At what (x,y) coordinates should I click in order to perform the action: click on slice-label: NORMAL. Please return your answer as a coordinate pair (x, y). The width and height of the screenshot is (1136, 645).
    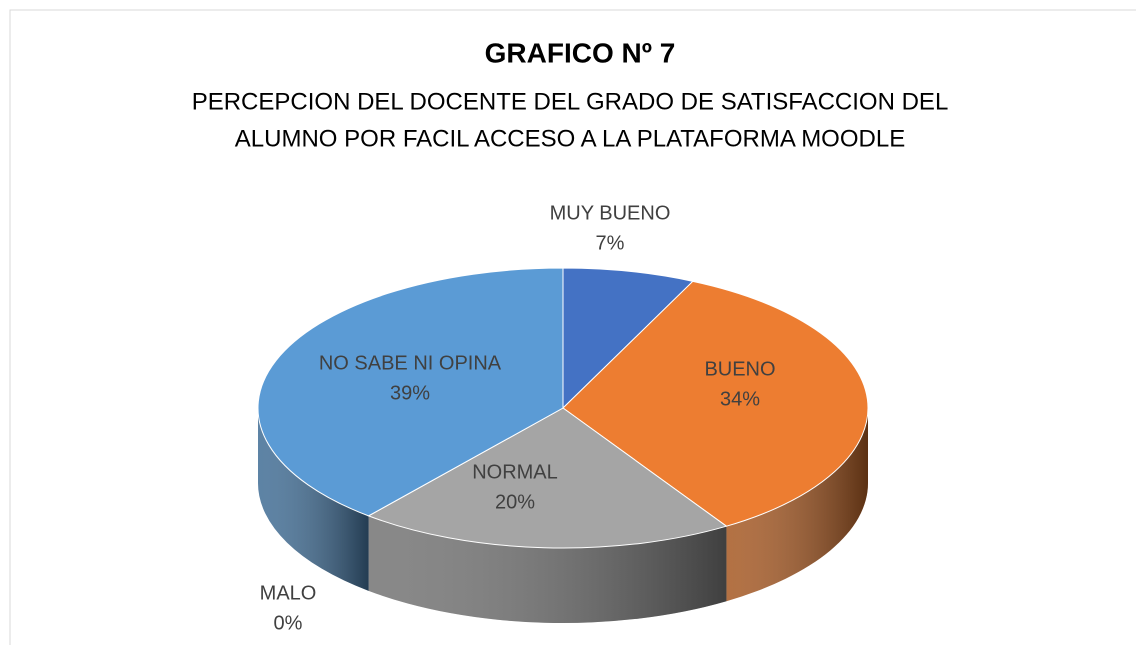
    Looking at the image, I should click on (515, 472).